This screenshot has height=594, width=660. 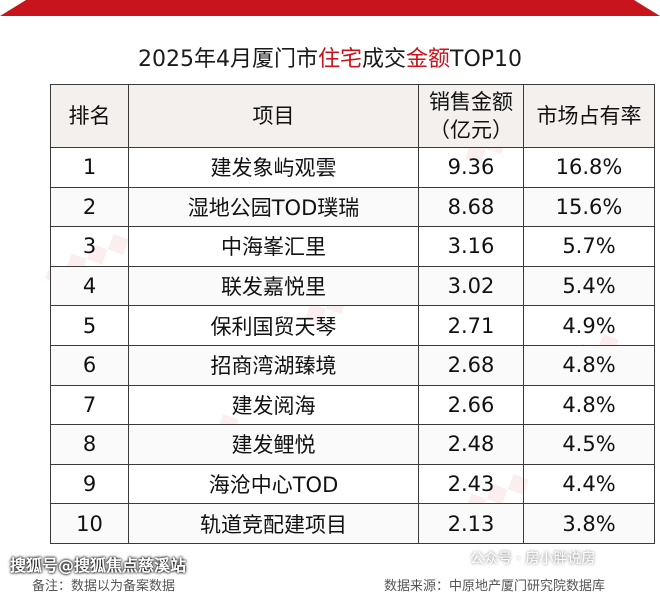 I want to click on rank-cell: 7, so click(x=89, y=405).